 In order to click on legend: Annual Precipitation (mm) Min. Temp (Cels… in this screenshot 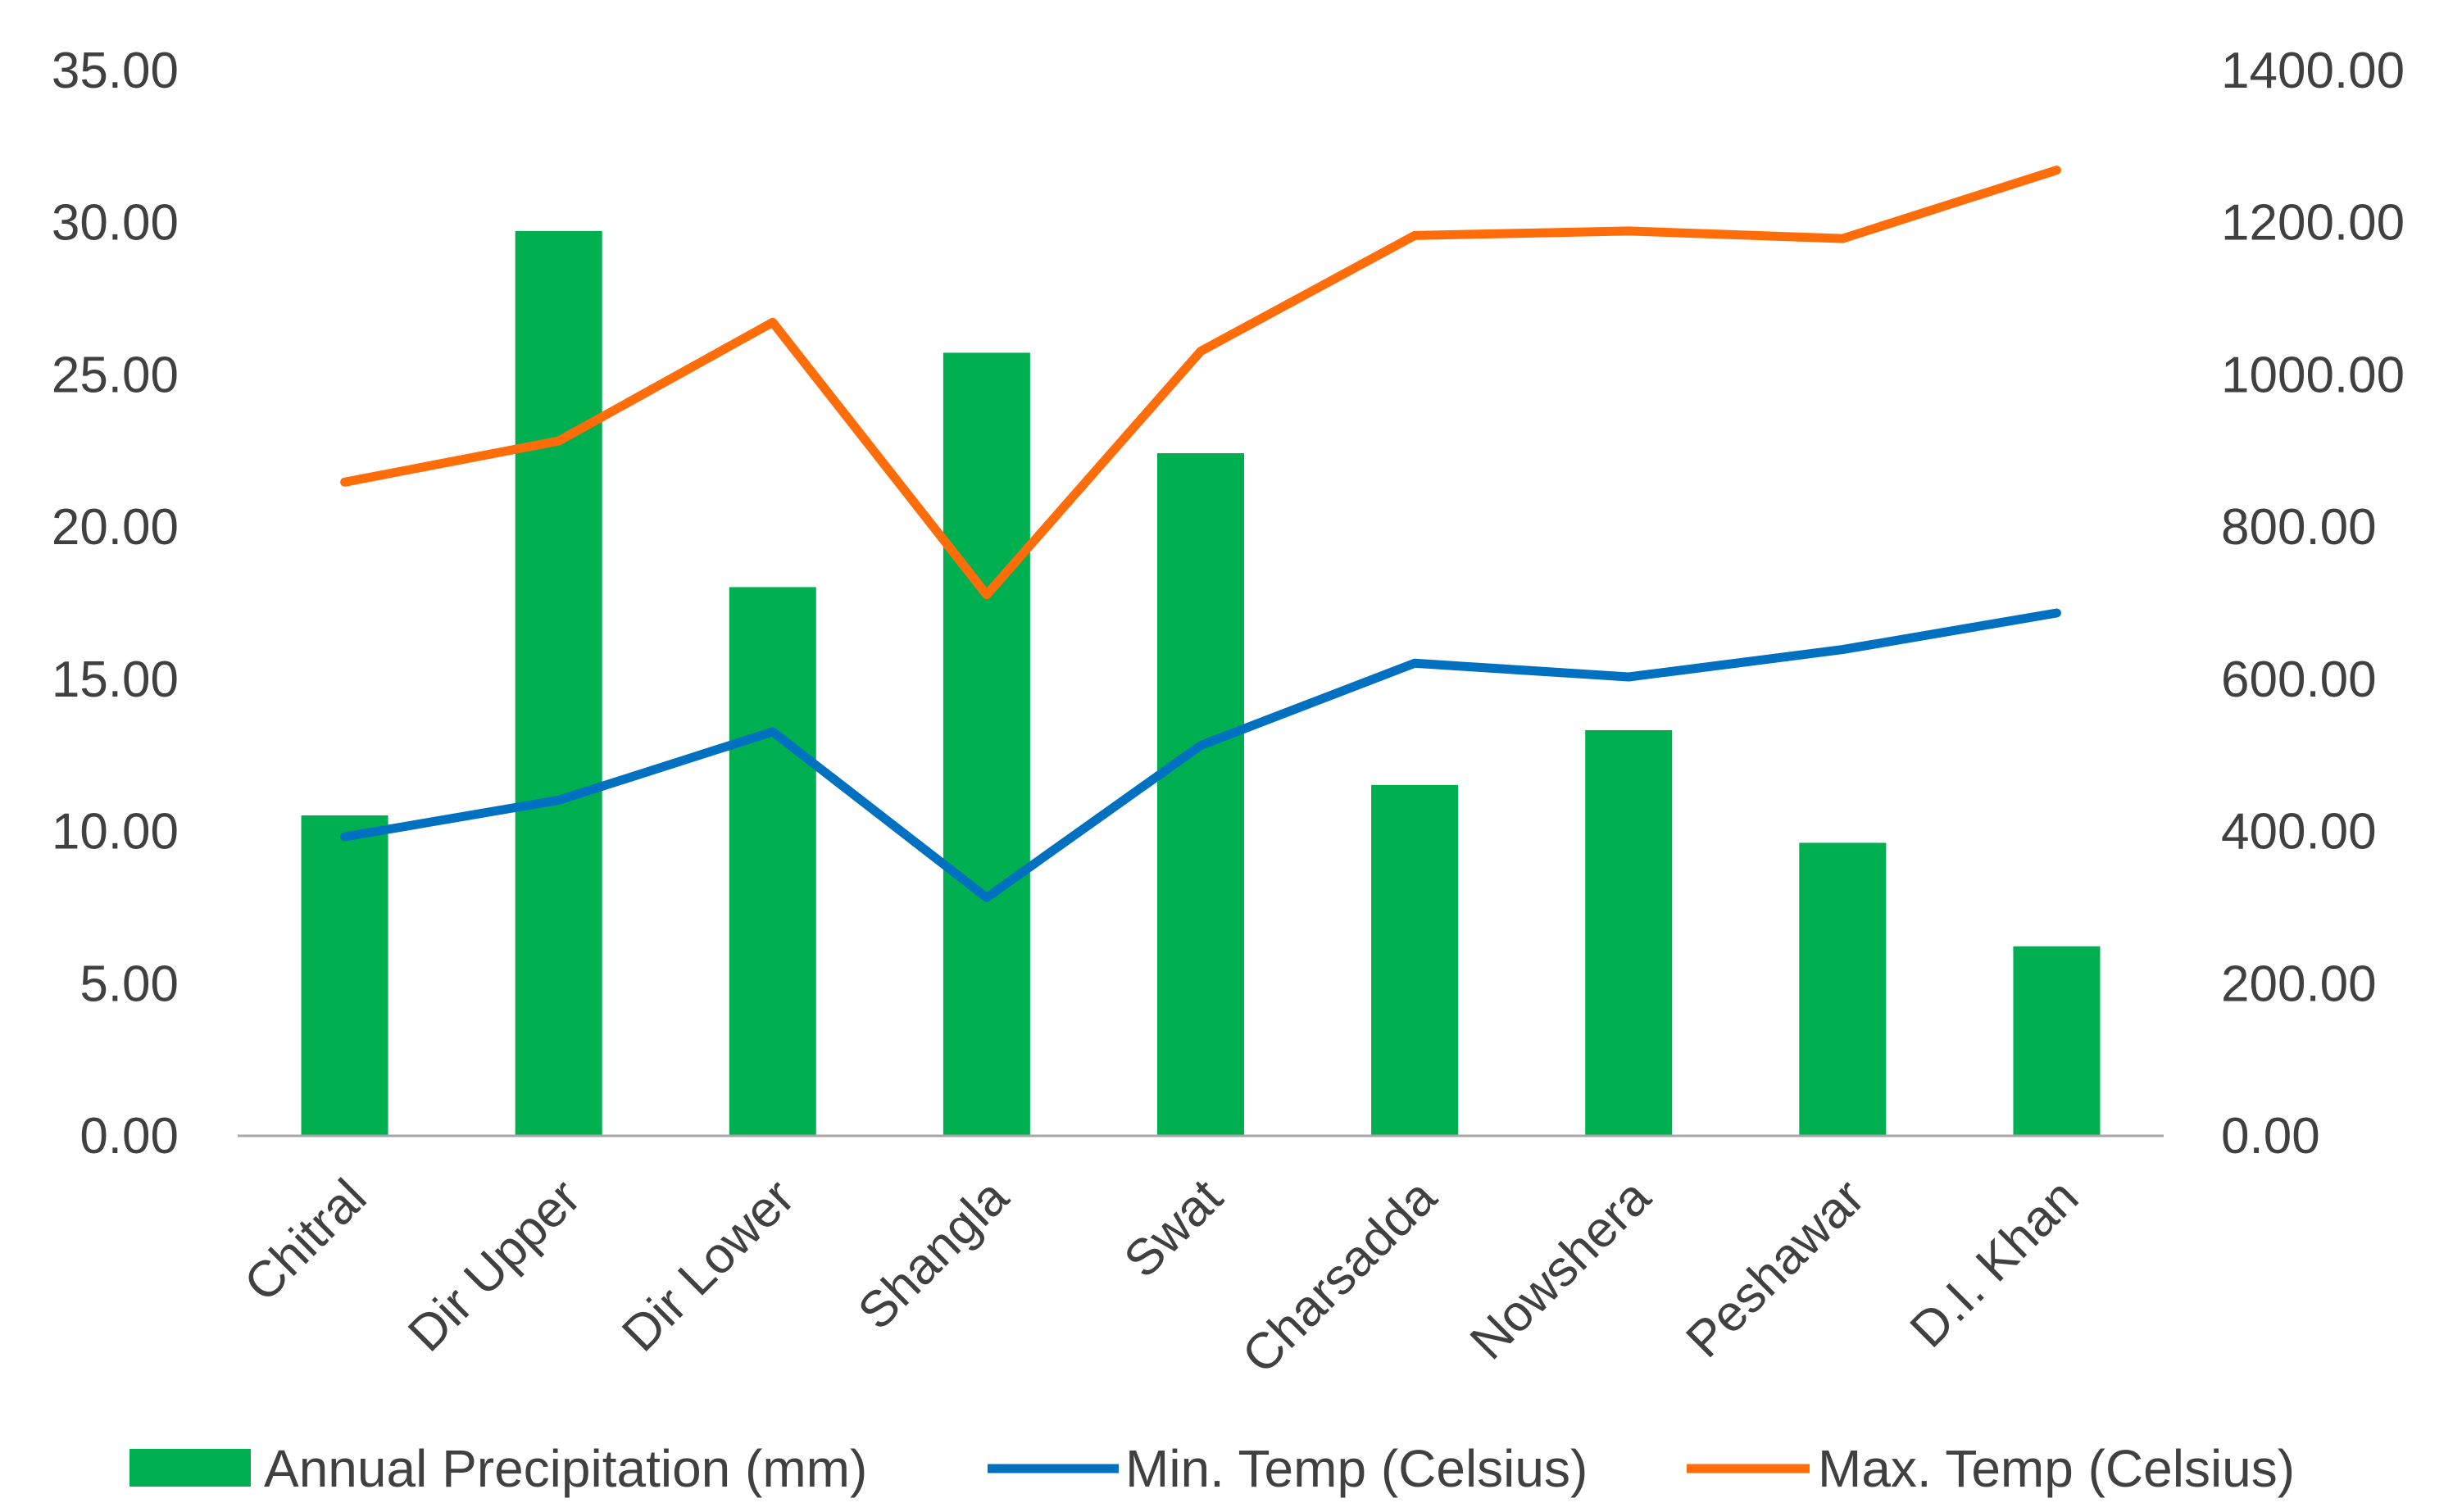, I will do `click(1212, 1469)`.